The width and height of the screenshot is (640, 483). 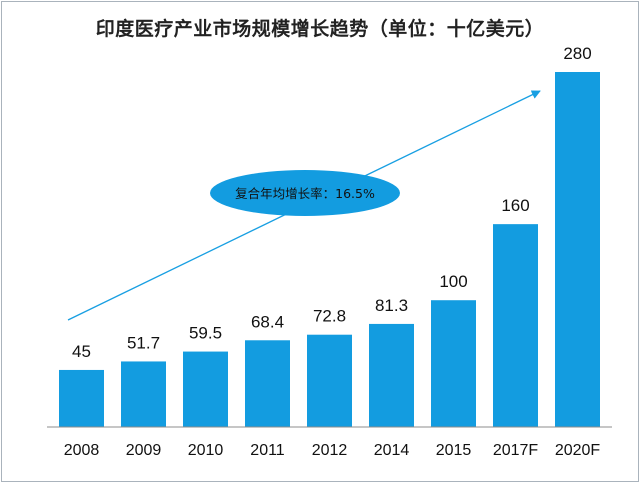 I want to click on value-label-2012: 72.8, so click(x=329, y=316).